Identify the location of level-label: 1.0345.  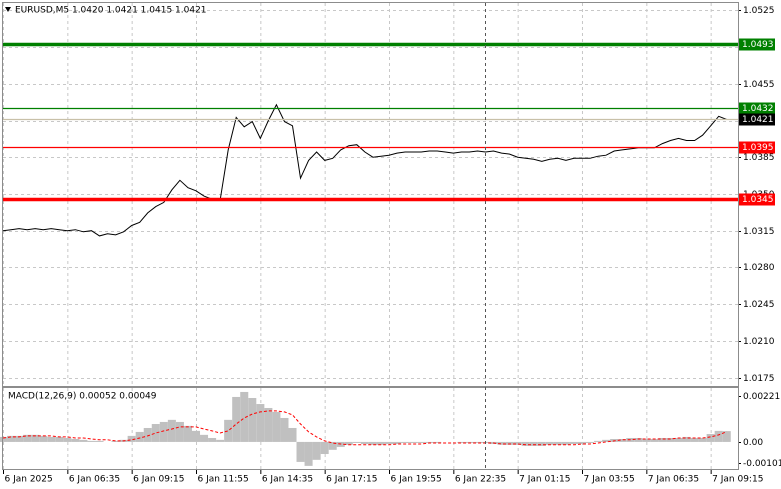
(758, 200).